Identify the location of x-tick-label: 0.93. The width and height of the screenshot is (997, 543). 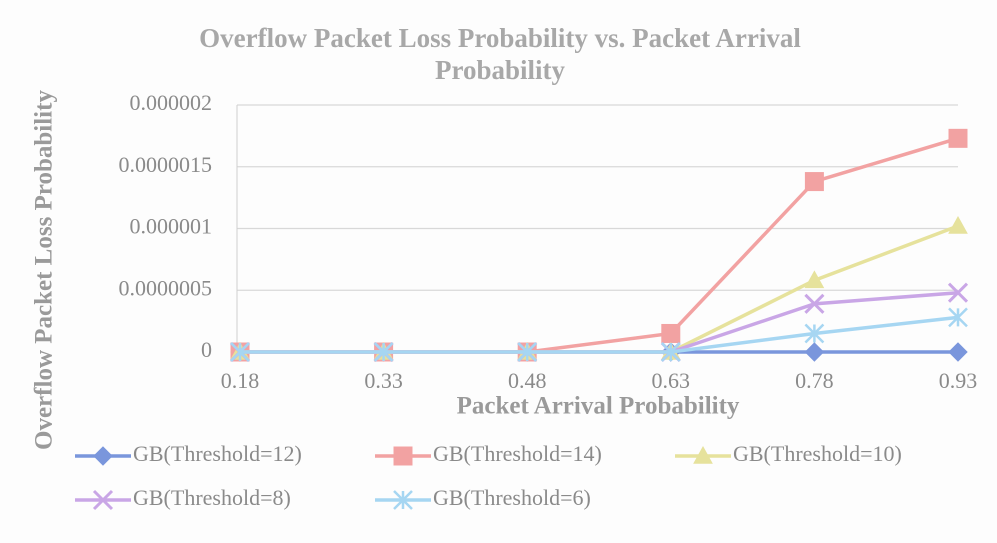
(958, 380).